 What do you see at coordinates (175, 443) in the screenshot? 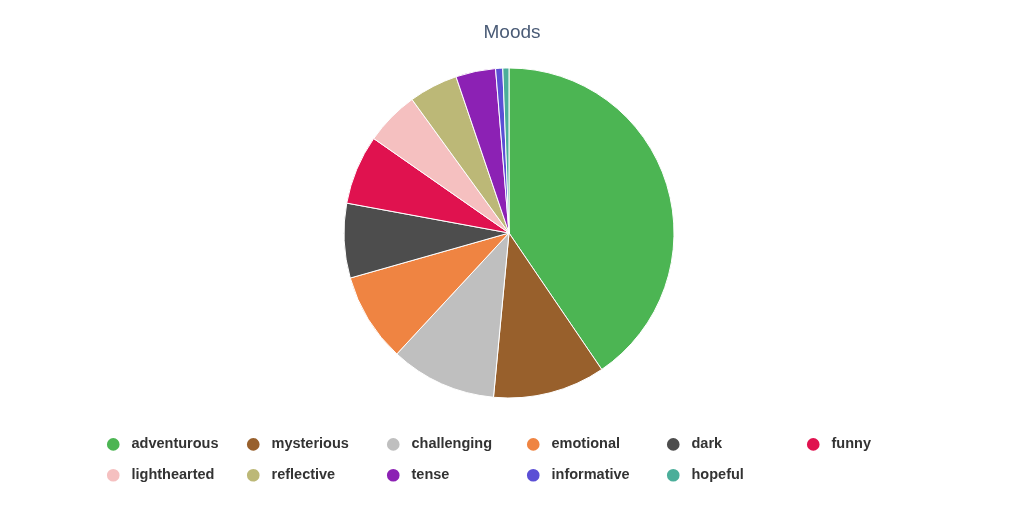
I see `legend-label: adventurous` at bounding box center [175, 443].